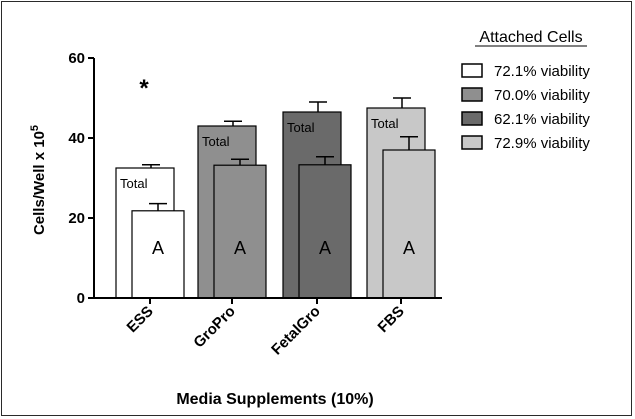 The image size is (635, 419). What do you see at coordinates (38, 180) in the screenshot?
I see `y-axis-label: Cells/Well x 105` at bounding box center [38, 180].